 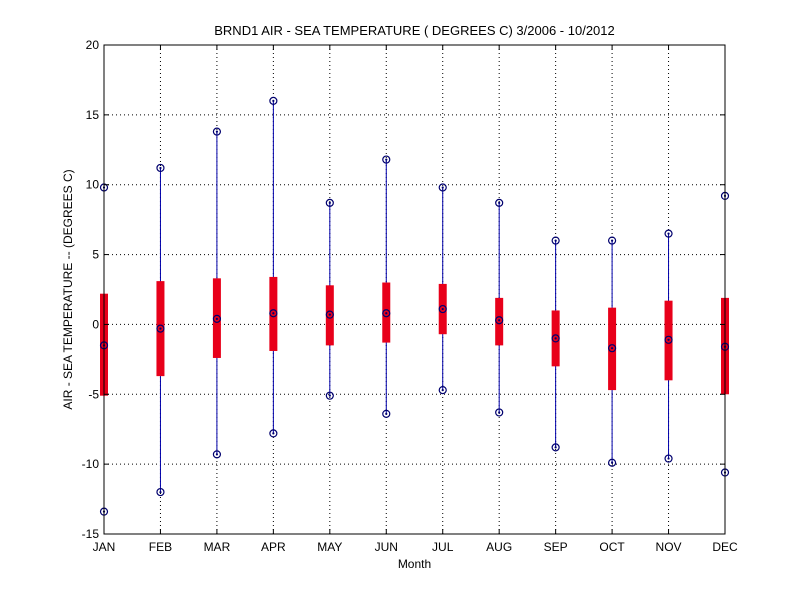 What do you see at coordinates (93, 185) in the screenshot?
I see `y-tick-label: 10` at bounding box center [93, 185].